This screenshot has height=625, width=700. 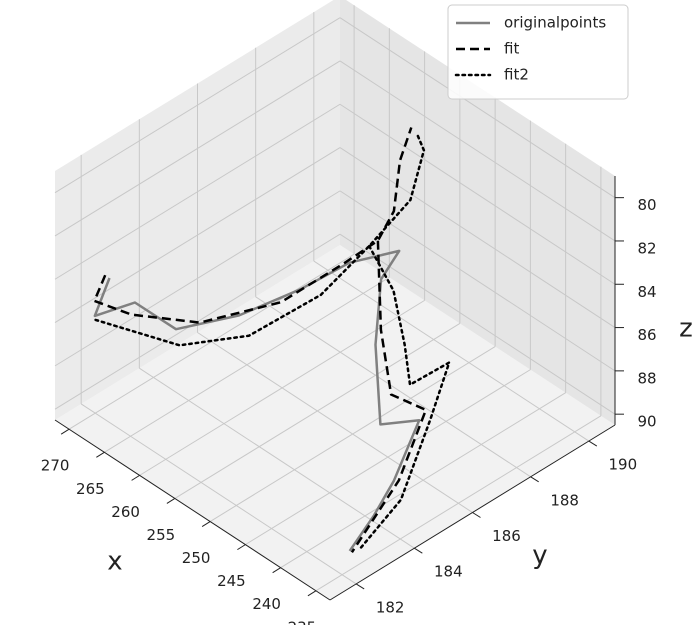 I want to click on y-tick-label: 188, so click(x=564, y=500).